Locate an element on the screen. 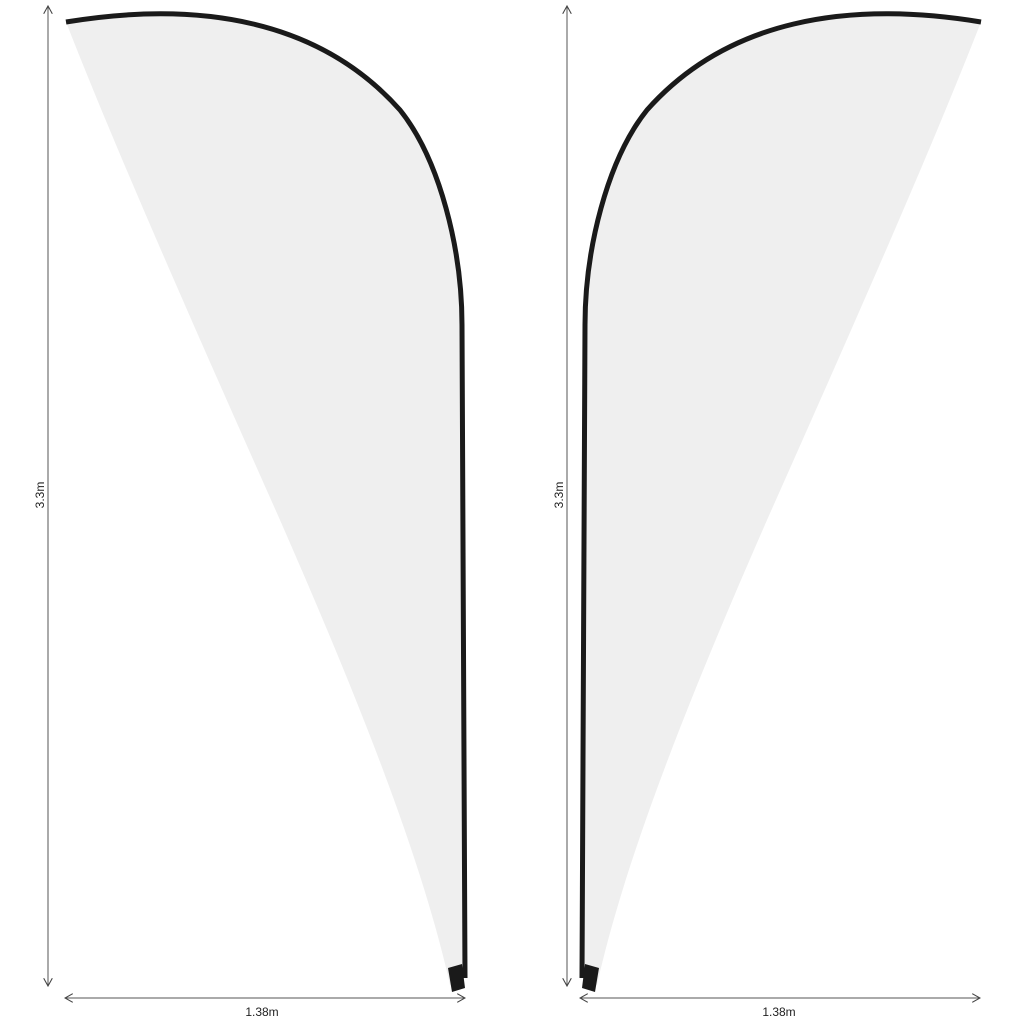 This screenshot has height=1024, width=1024. right-width-dimension: 1.38m is located at coordinates (780, 1008).